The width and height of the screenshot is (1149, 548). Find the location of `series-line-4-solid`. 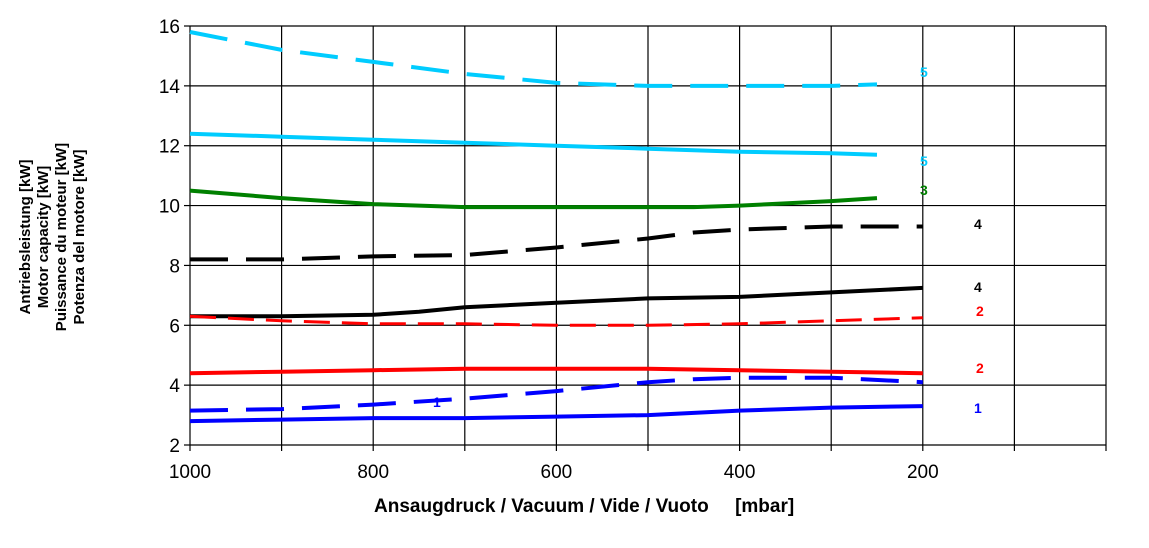

series-line-4-solid is located at coordinates (556, 302).